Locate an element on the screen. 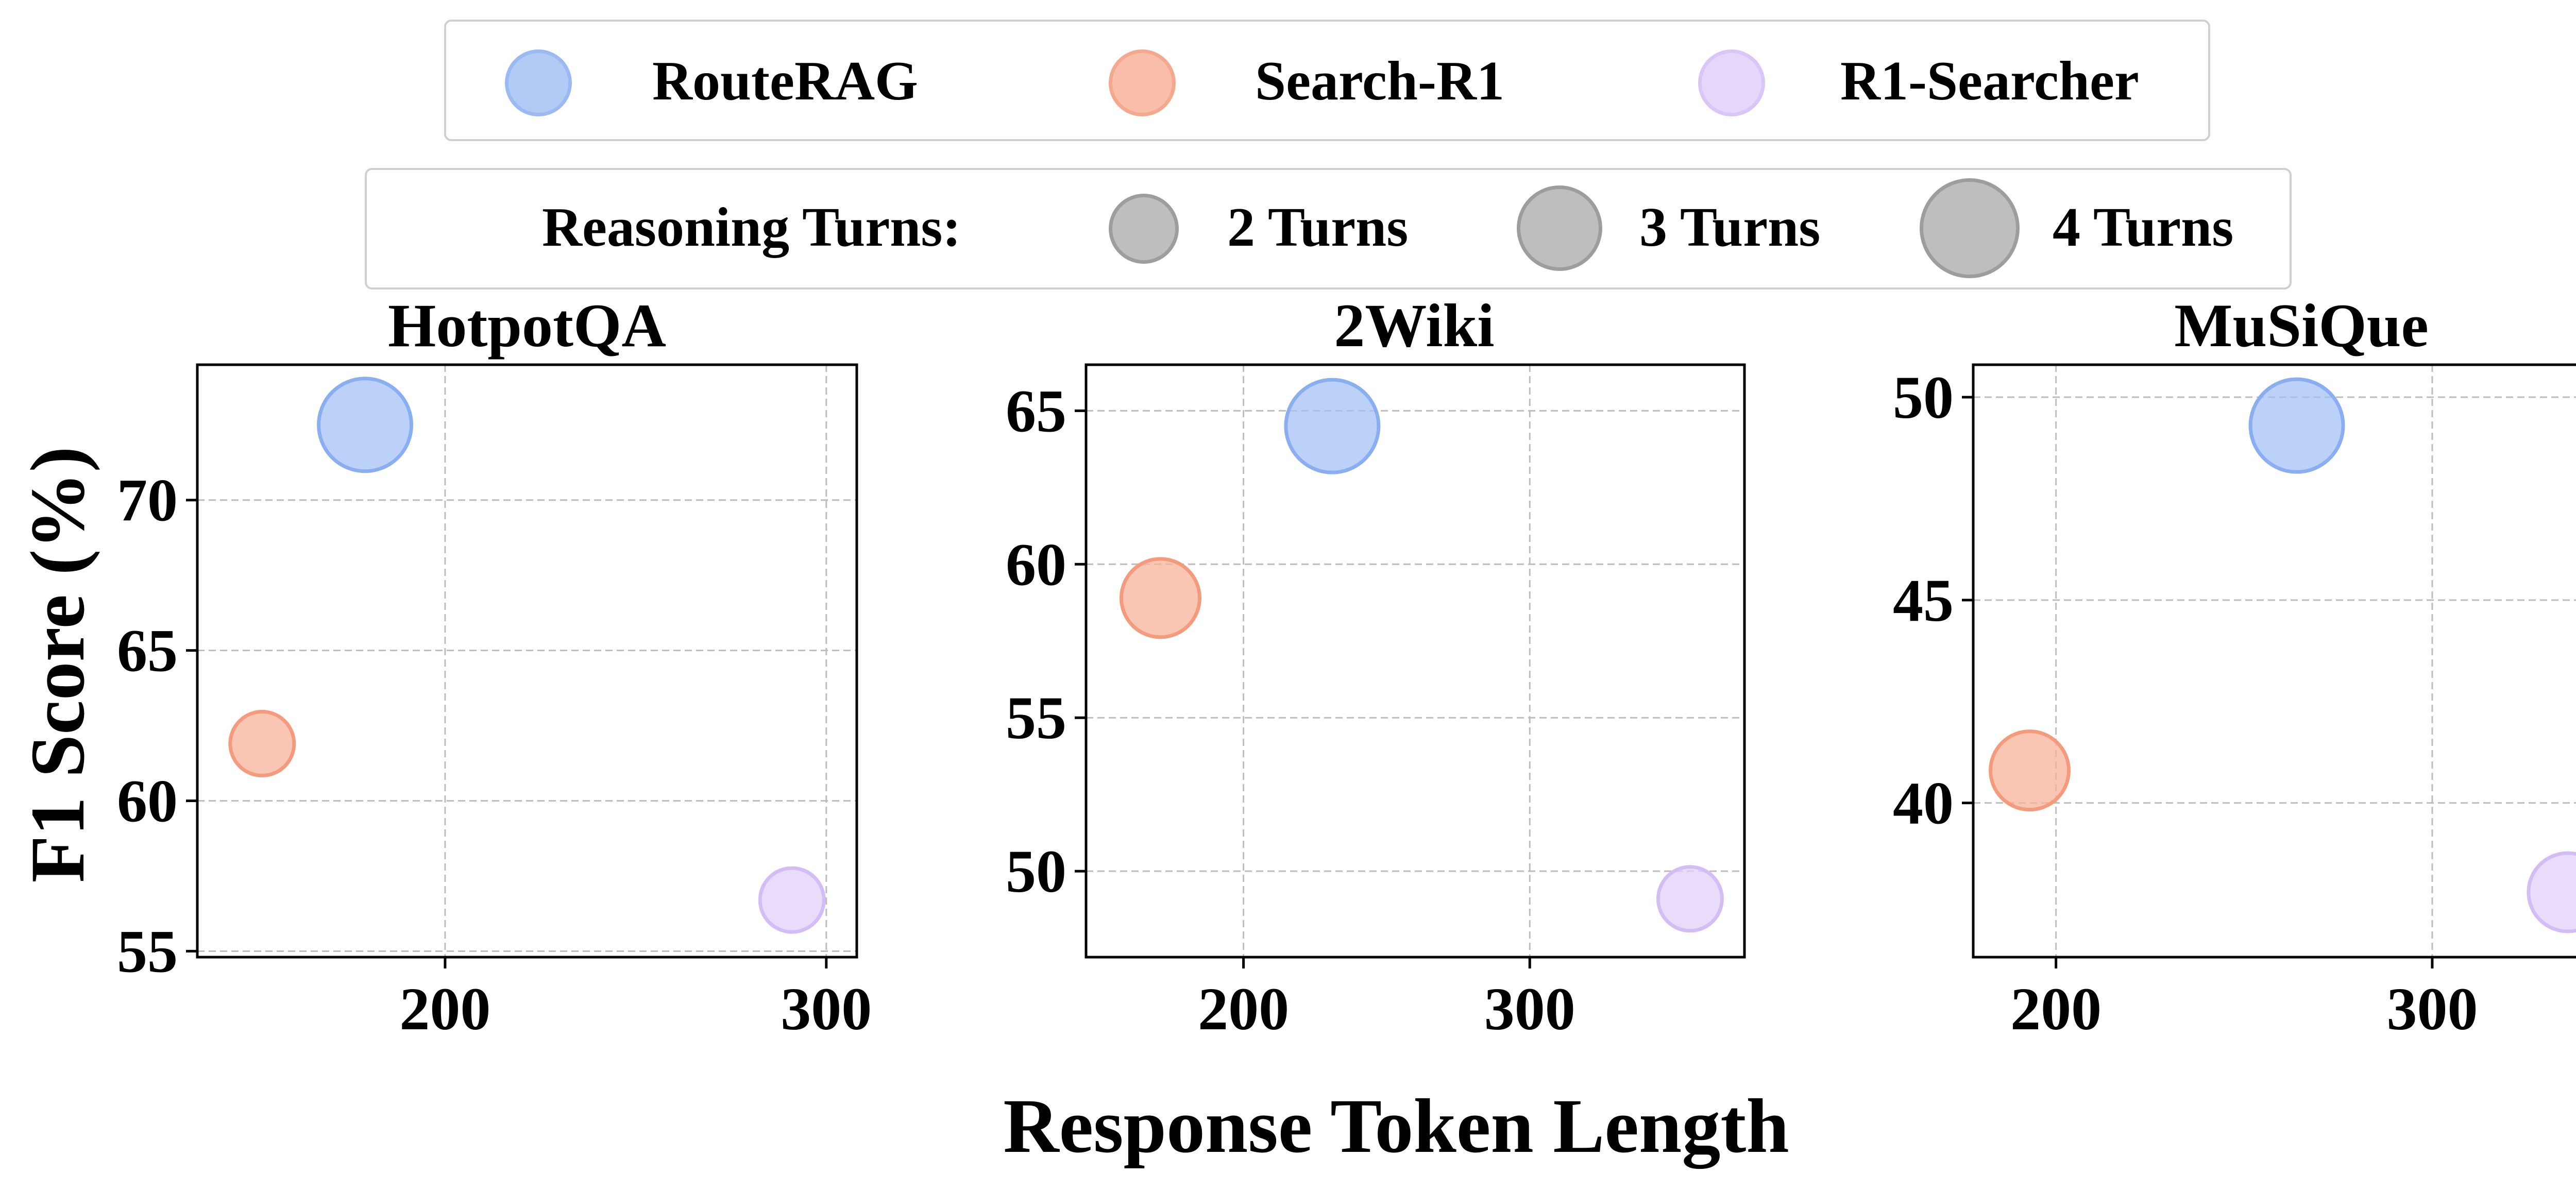 The width and height of the screenshot is (2576, 1190). plot-frame-musique is located at coordinates (2274, 661).